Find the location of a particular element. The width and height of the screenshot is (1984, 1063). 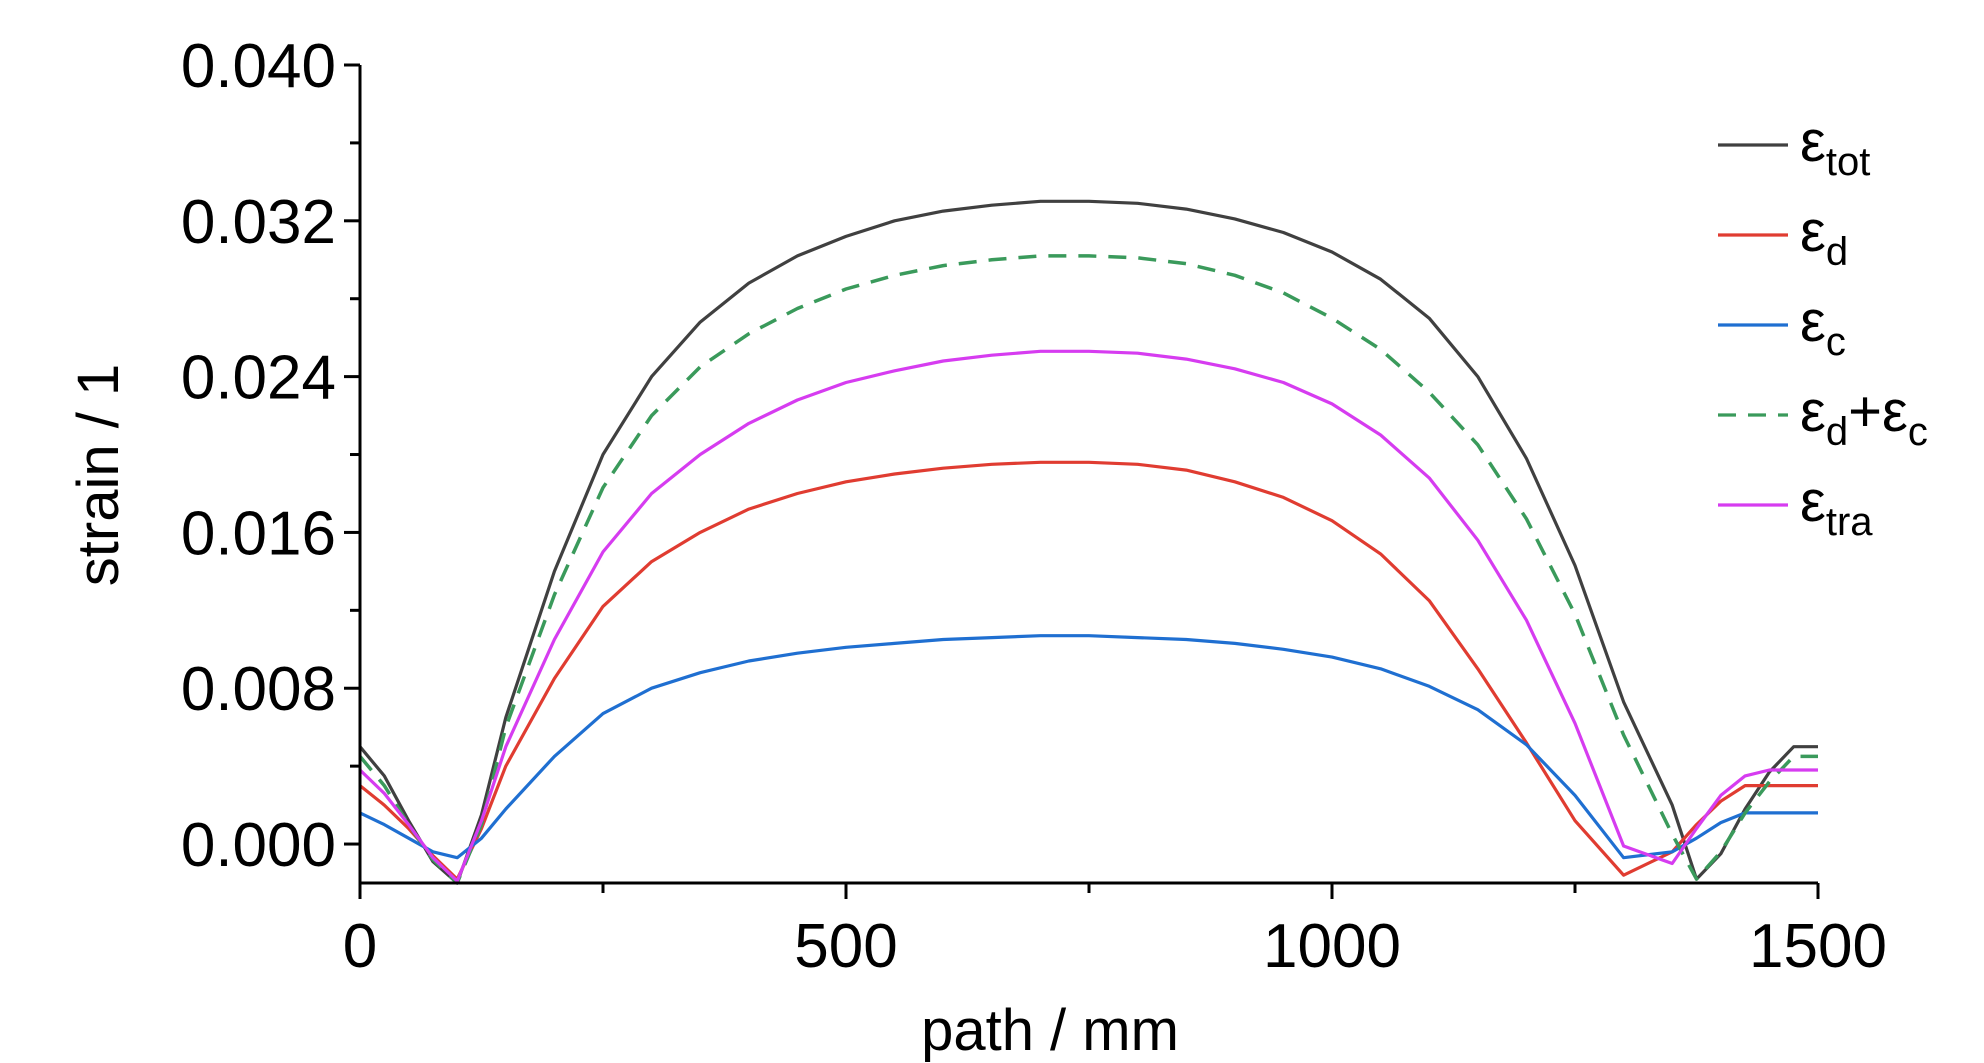

y-tick-label: 0.032 is located at coordinates (258, 222).